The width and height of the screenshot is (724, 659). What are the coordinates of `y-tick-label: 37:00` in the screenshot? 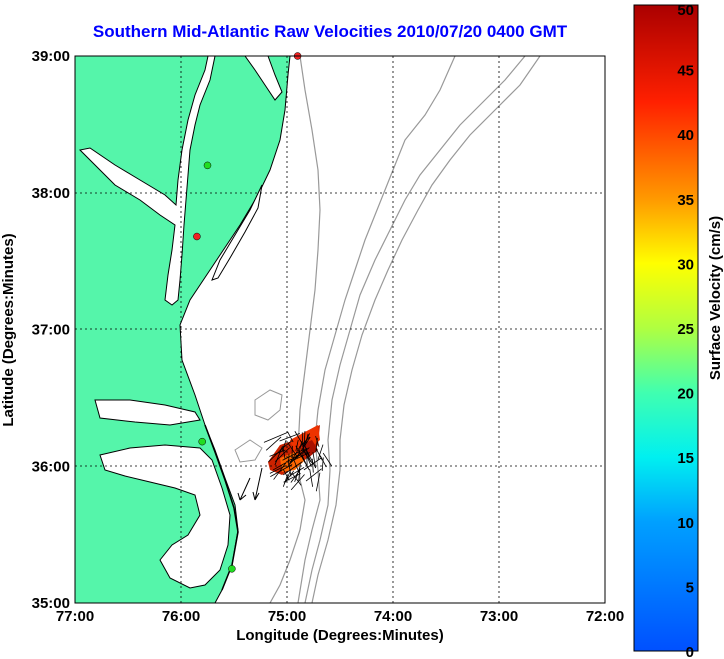 It's located at (51, 330).